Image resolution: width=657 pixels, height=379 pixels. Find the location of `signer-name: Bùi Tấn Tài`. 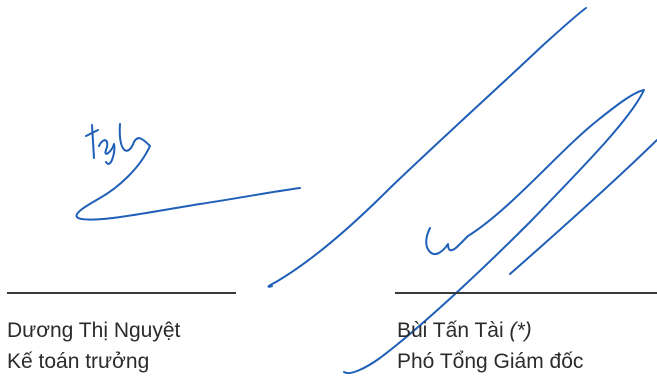

signer-name: Bùi Tấn Tài is located at coordinates (450, 330).